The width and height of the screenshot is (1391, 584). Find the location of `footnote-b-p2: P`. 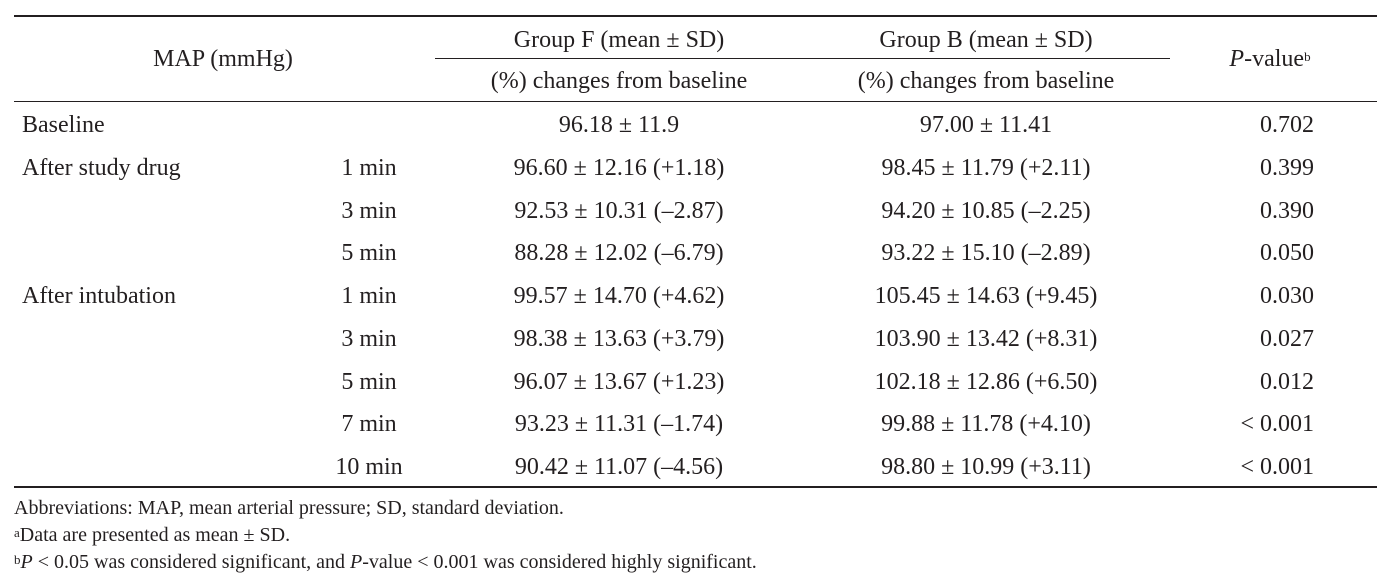

footnote-b-p2: P is located at coordinates (356, 562).